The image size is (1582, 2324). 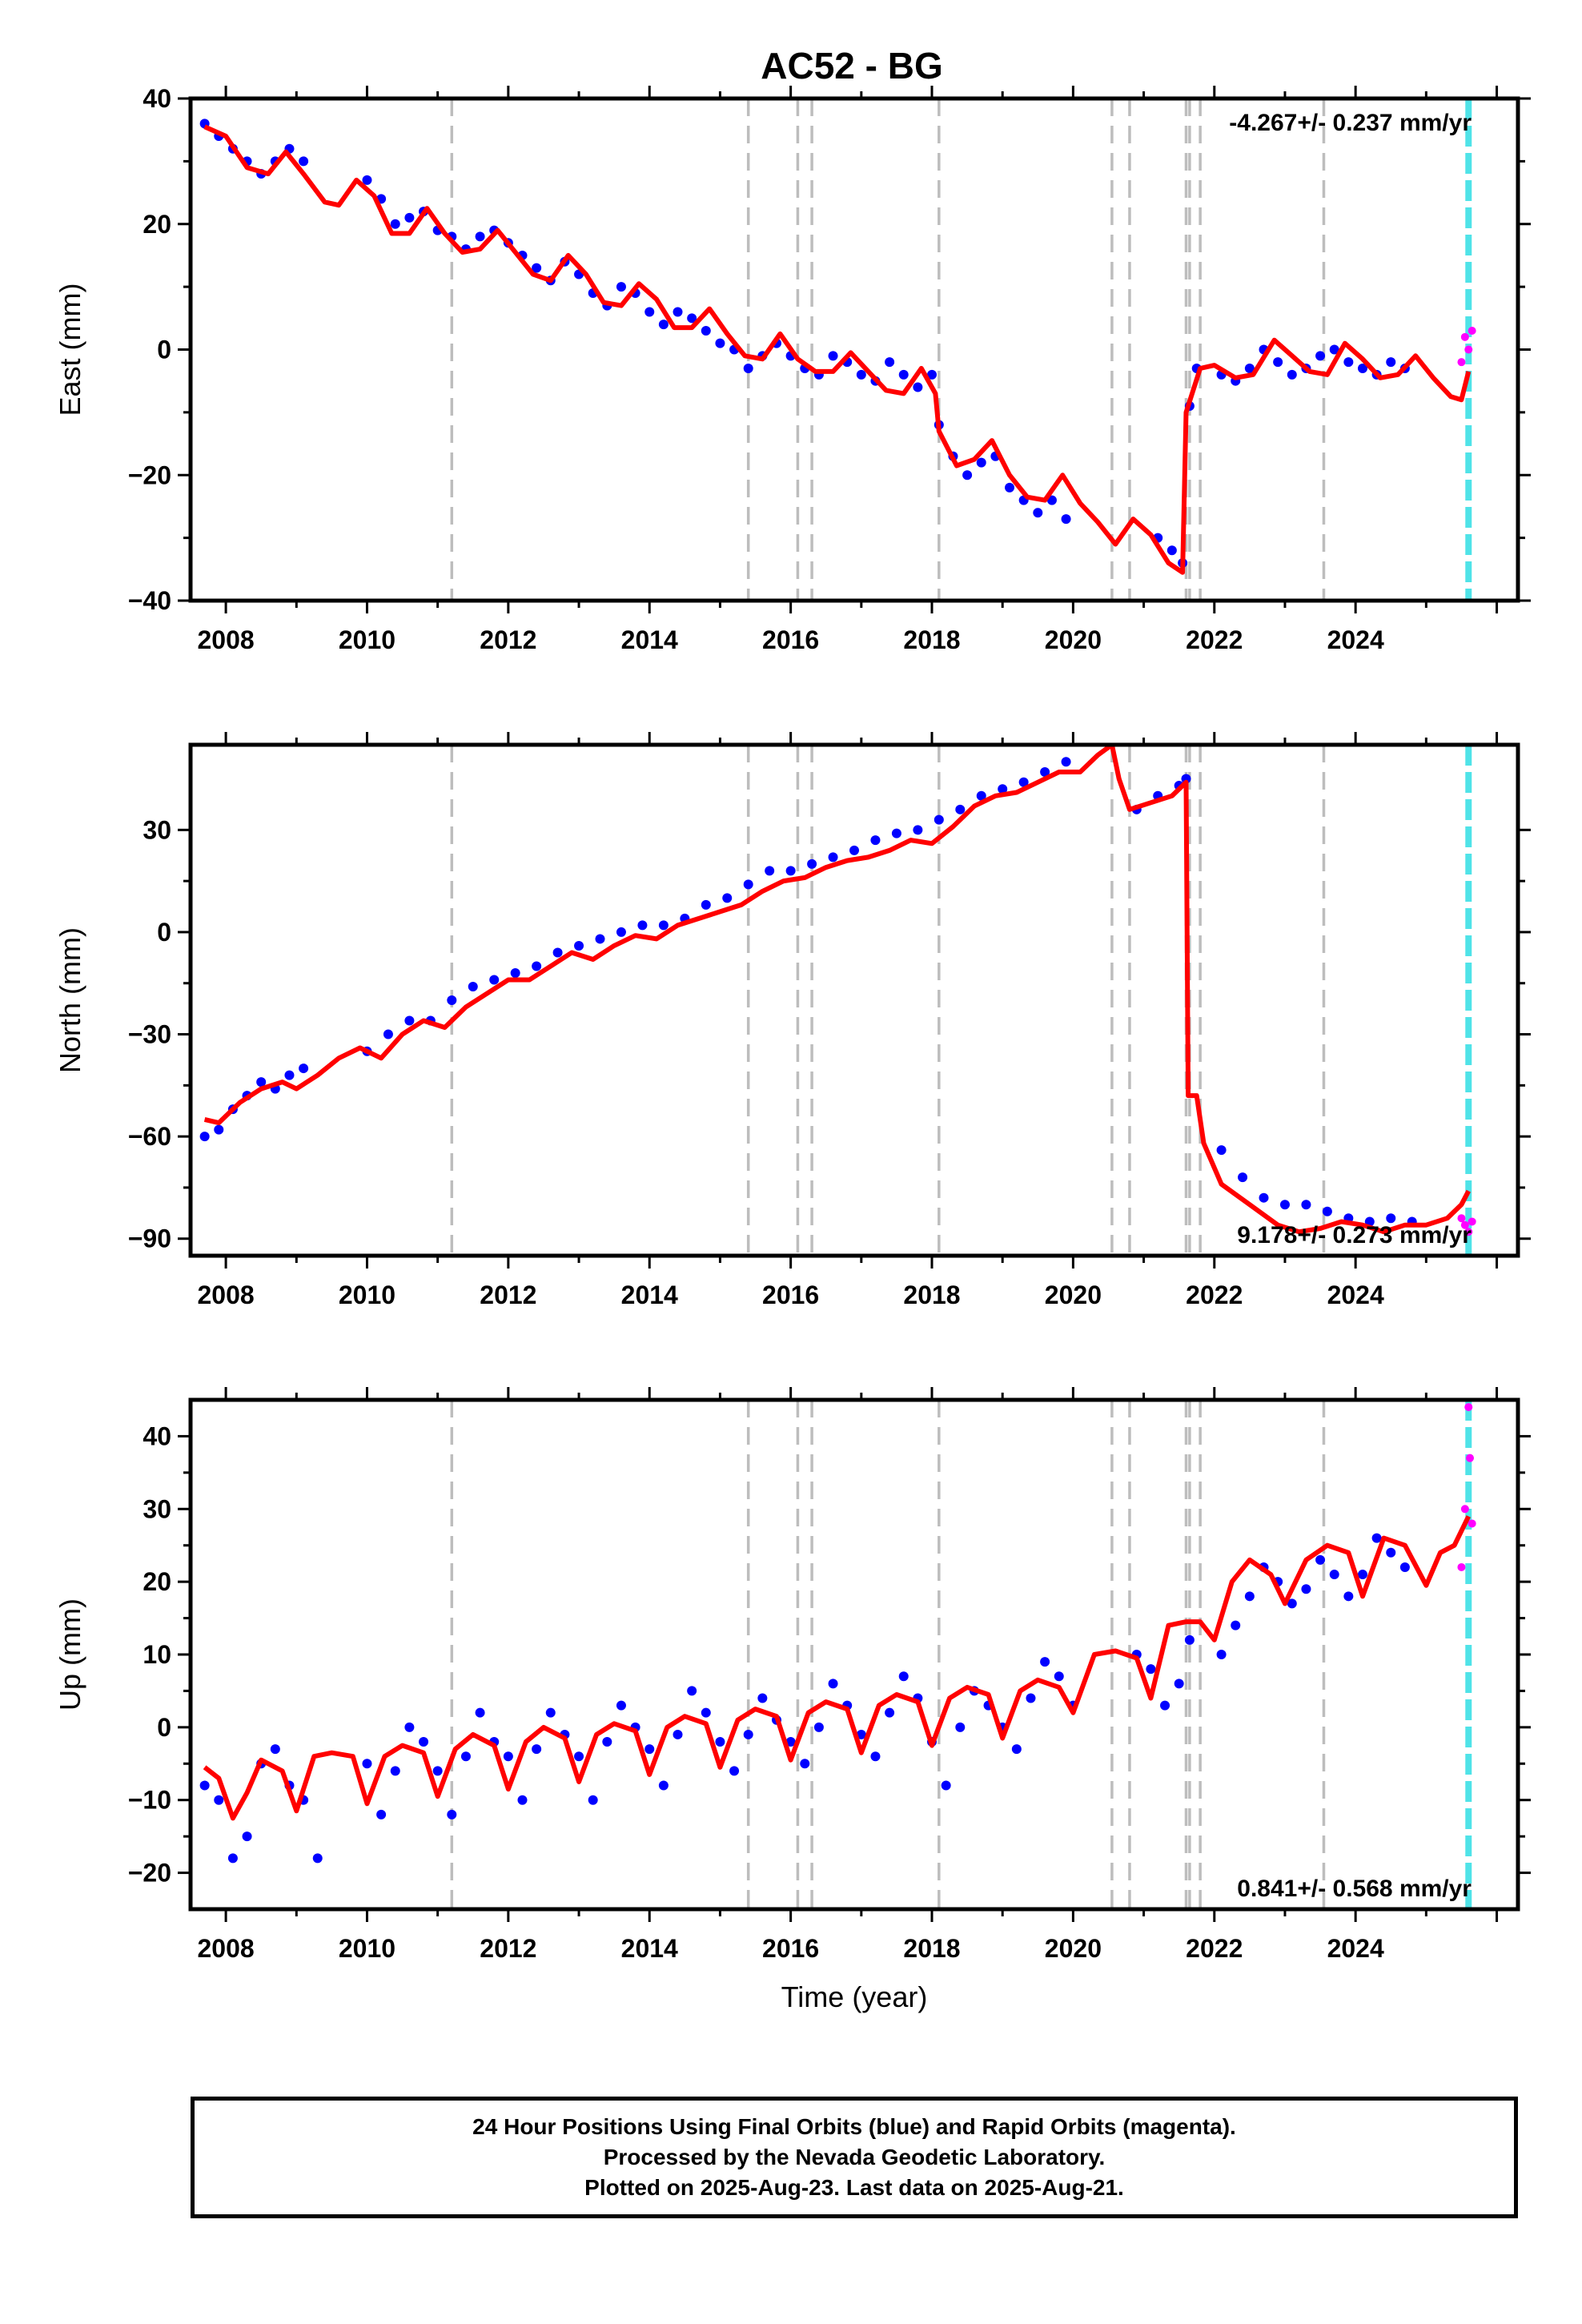 I want to click on rate-label: 9.178+/- 0.273 mm/yr, so click(x=1355, y=1235).